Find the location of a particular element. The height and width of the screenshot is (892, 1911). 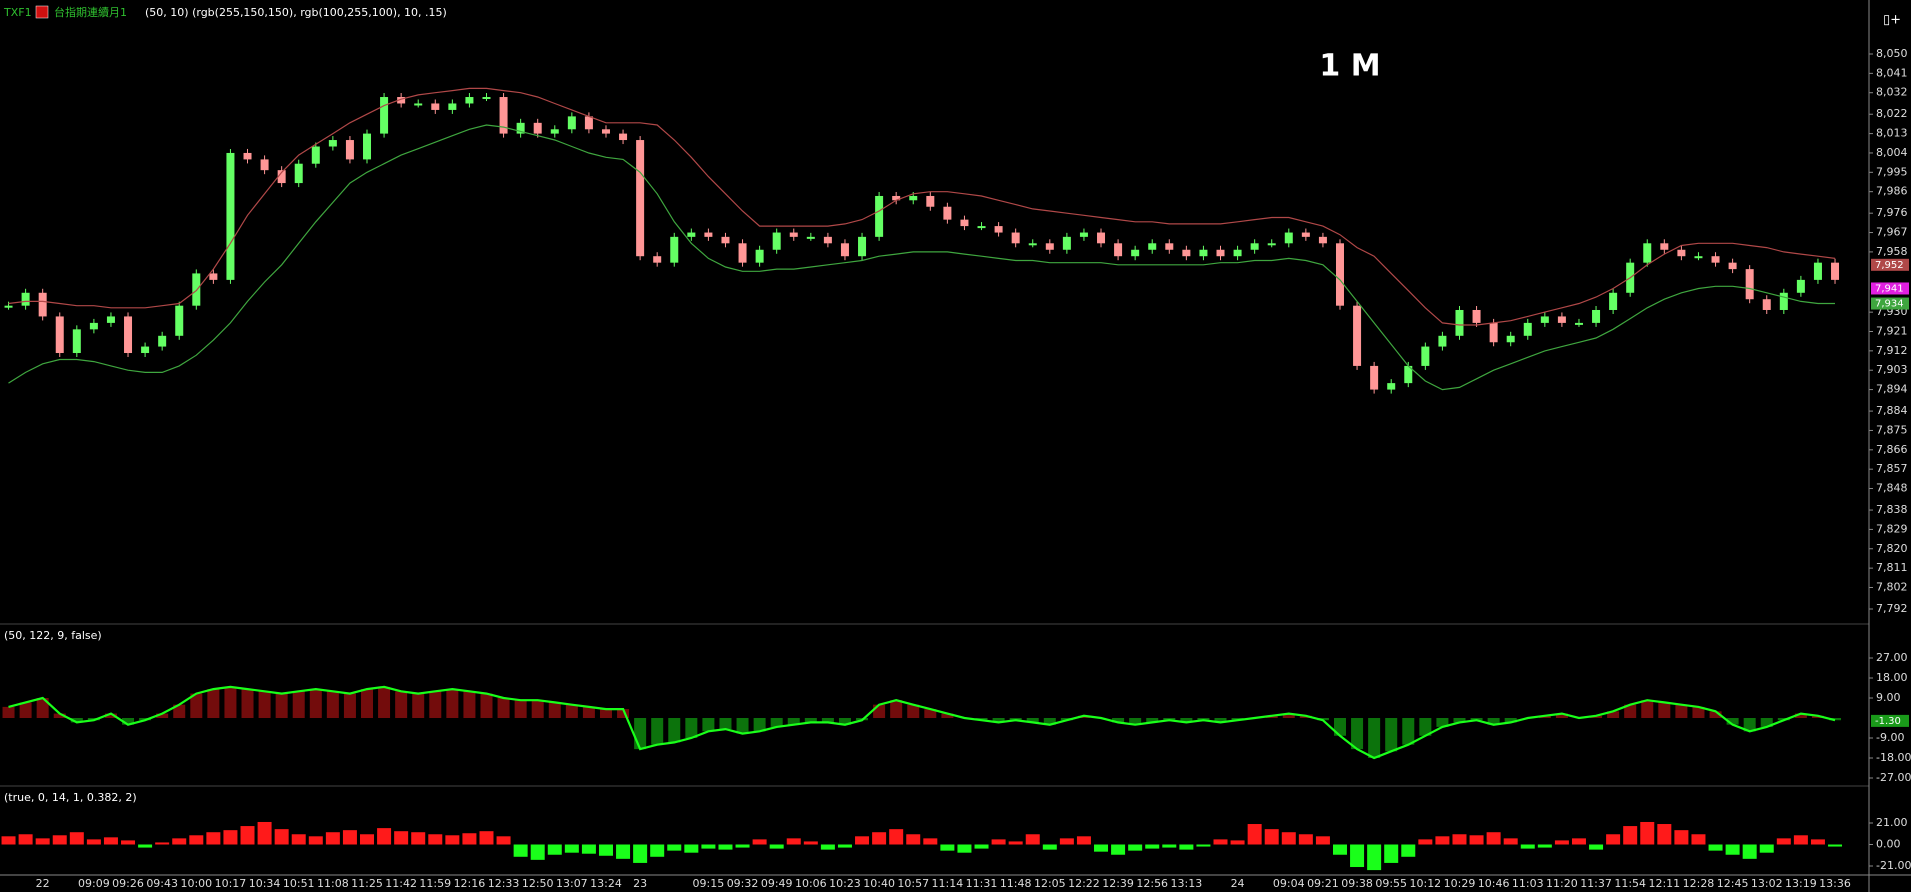

x-tick-label: 11:59 is located at coordinates (435, 883).